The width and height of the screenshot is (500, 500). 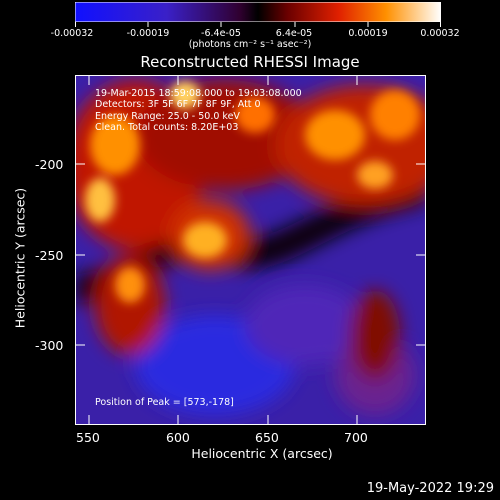 What do you see at coordinates (167, 116) in the screenshot?
I see `overlay-energy-range: Energy Range: 25.0 - 50.0 keV` at bounding box center [167, 116].